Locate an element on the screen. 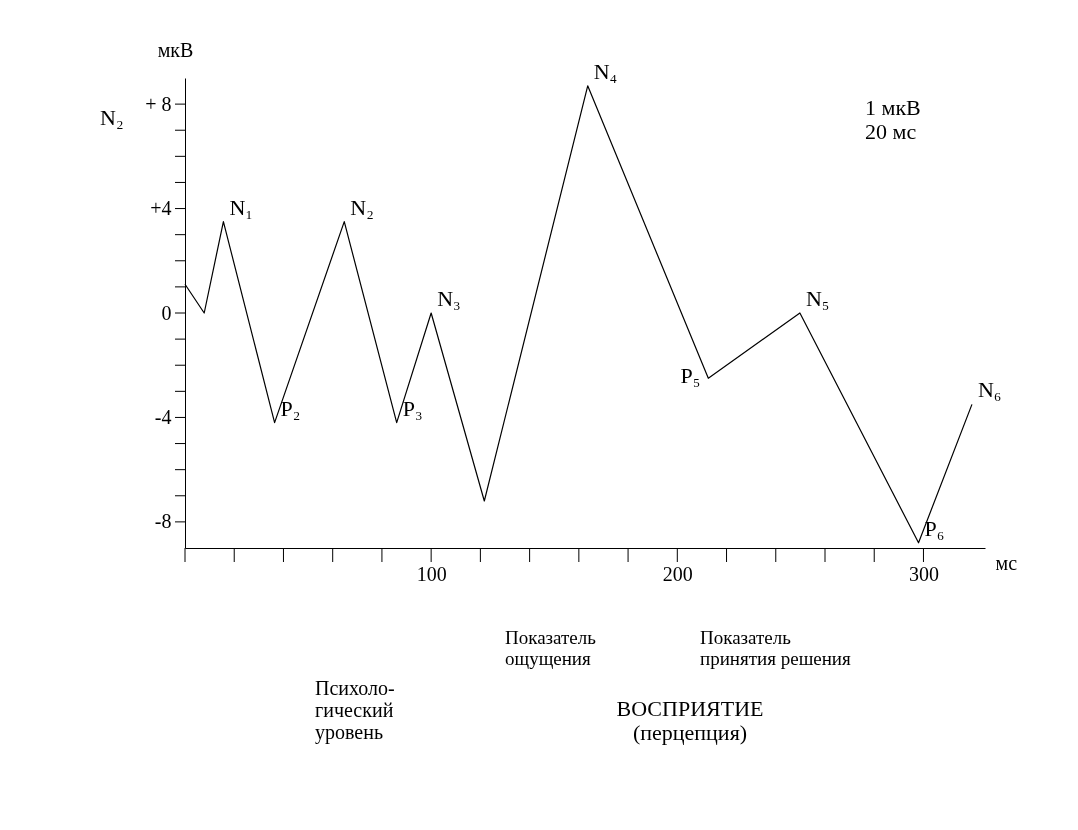 Image resolution: width=1078 pixels, height=830 pixels. text: Показатель ощущения is located at coordinates (551, 648).